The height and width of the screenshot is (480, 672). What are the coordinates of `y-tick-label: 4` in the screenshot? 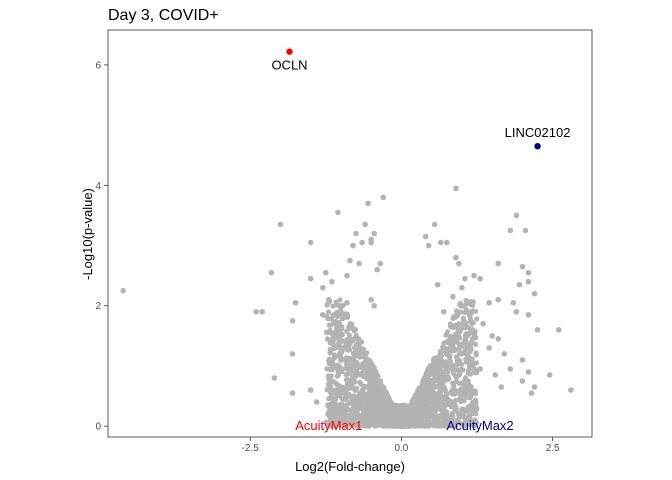 It's located at (98, 186).